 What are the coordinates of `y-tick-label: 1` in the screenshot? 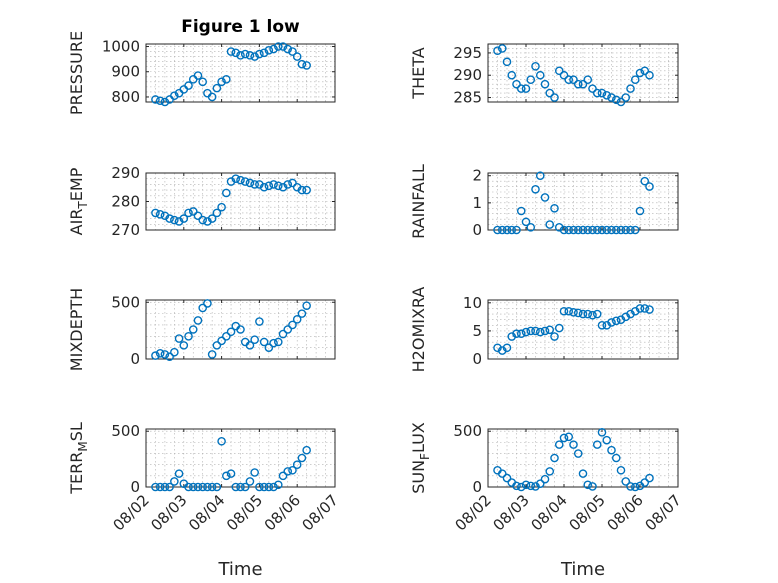 It's located at (477, 203).